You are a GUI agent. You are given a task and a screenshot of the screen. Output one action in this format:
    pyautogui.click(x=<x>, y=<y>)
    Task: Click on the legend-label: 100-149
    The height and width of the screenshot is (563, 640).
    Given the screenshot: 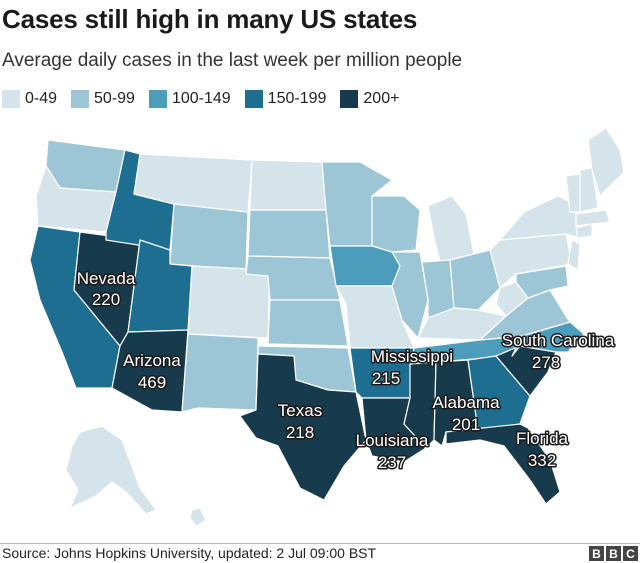 What is the action you would take?
    pyautogui.click(x=201, y=98)
    